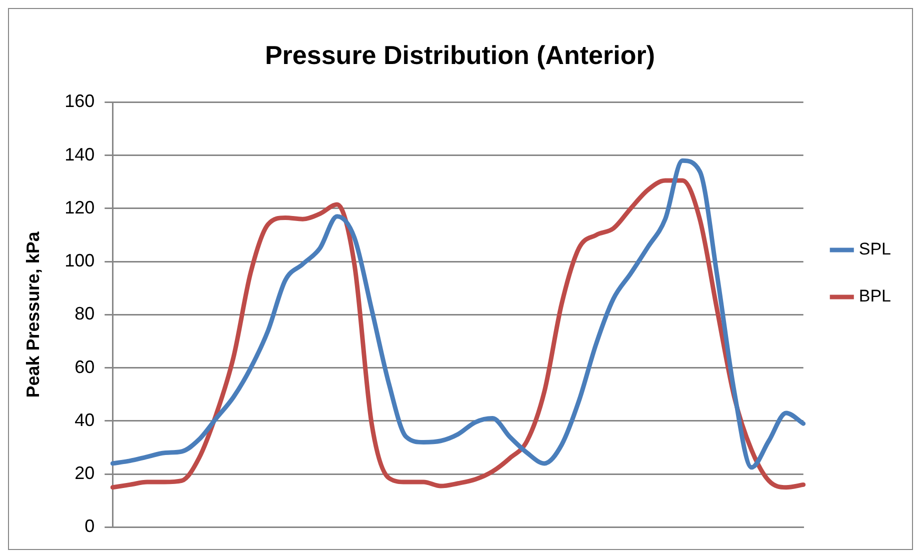  I want to click on y-tick-label: 80, so click(84, 314).